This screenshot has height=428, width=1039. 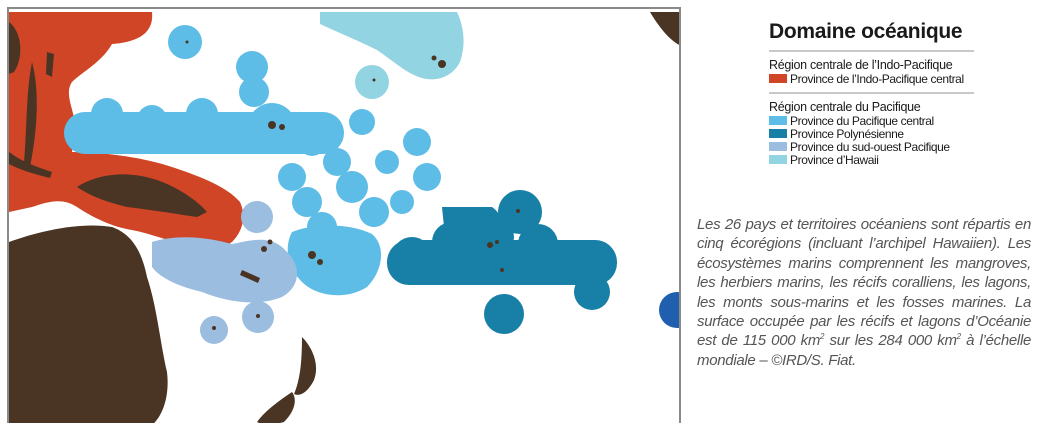 I want to click on region-title: Région centrale de l’Indo-Pacifique, so click(x=861, y=65).